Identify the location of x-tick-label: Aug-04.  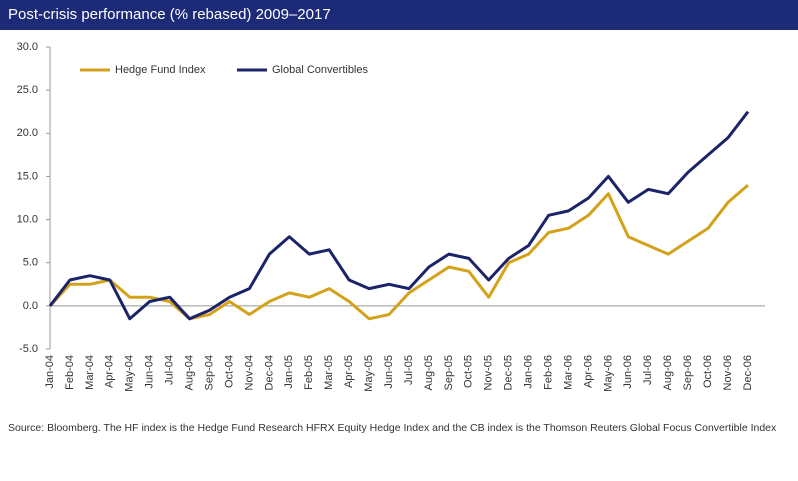
(190, 372).